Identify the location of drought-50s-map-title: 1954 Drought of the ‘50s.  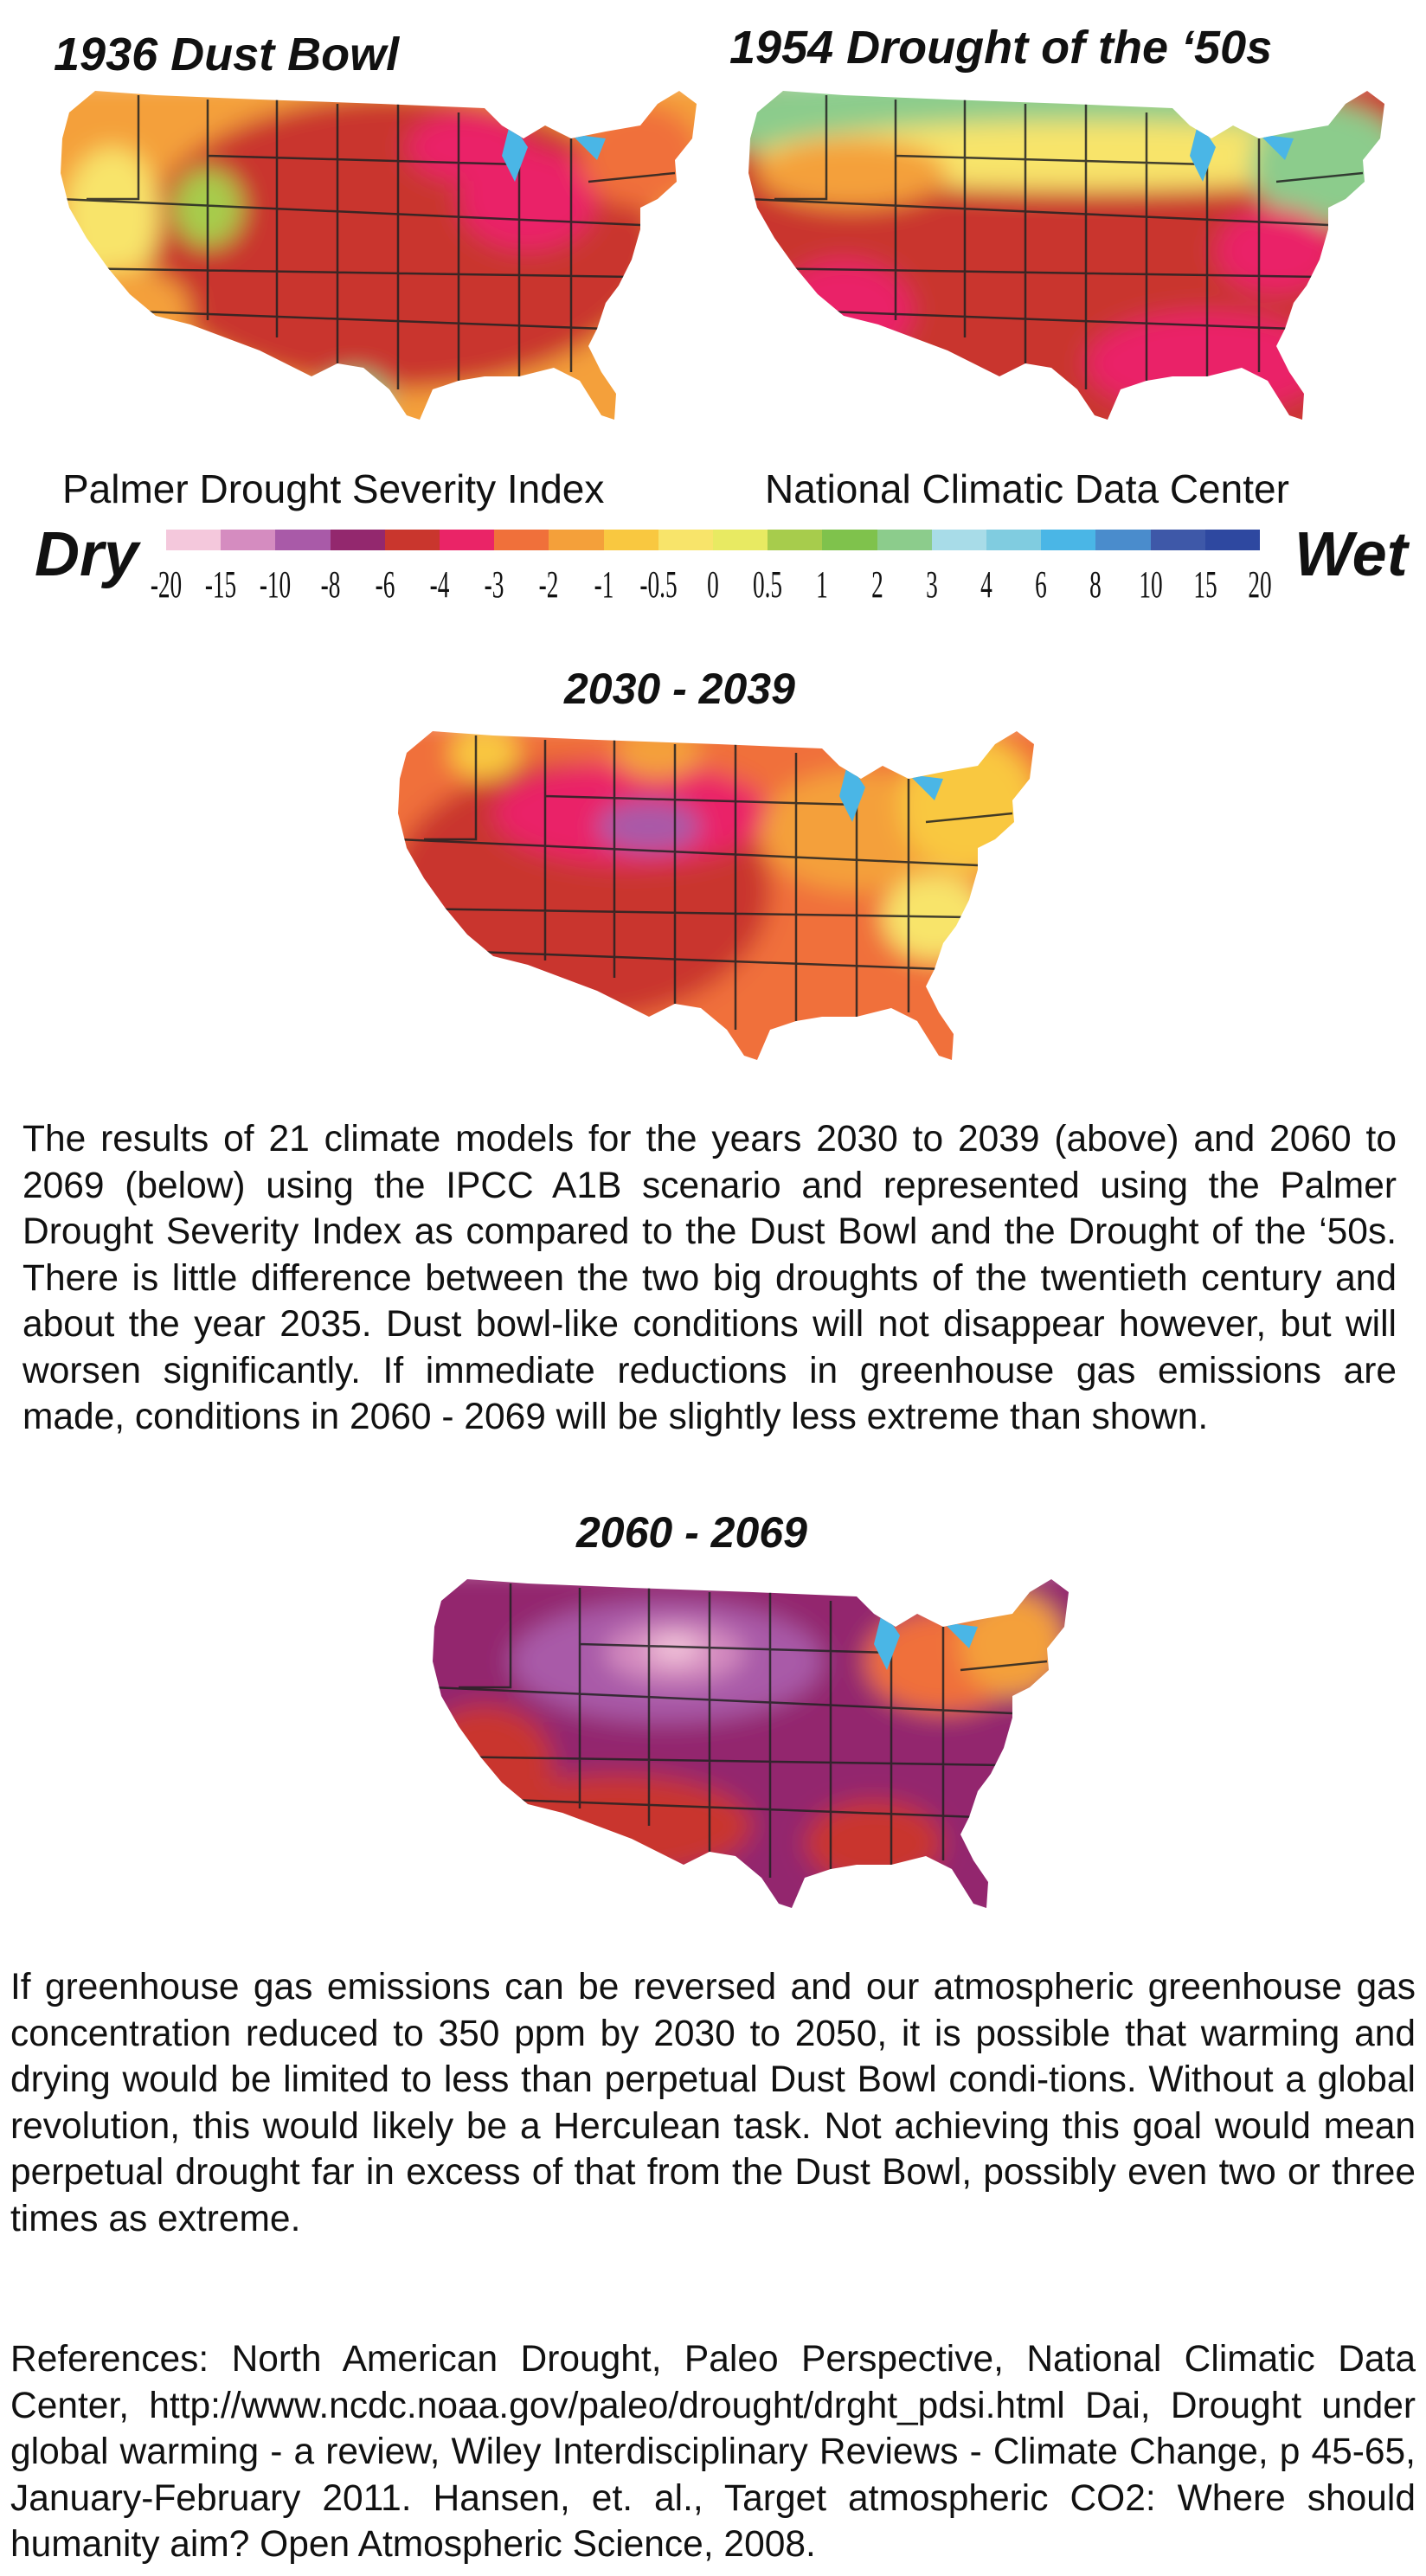
(1001, 48).